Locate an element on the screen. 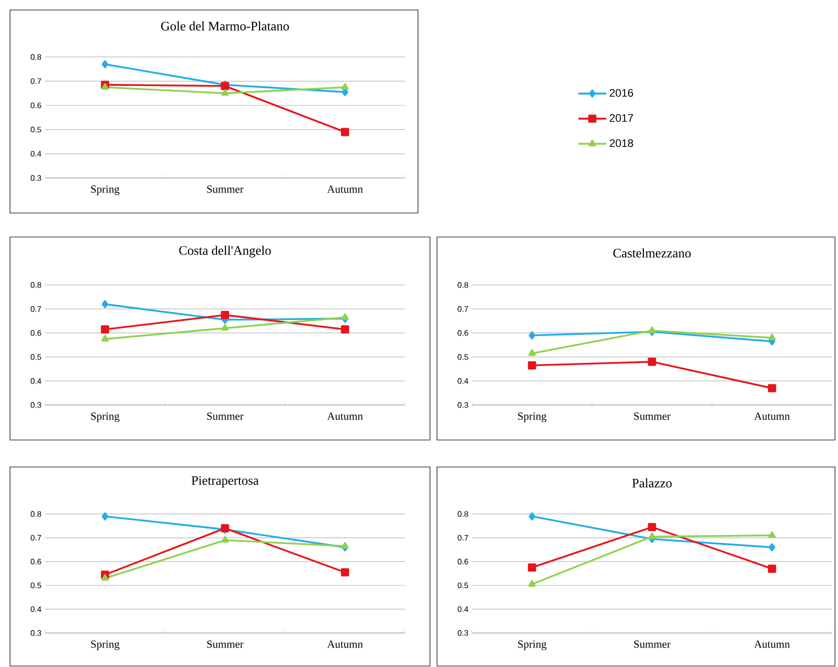  legend-label: 2017 is located at coordinates (622, 118).